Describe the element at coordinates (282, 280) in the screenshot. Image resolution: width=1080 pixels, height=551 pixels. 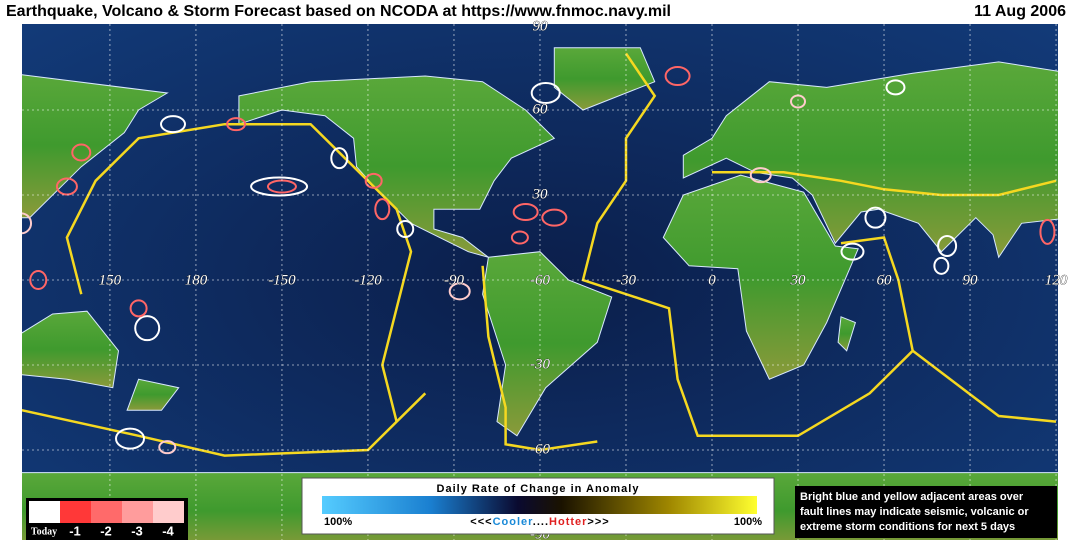
I see `lon-label: -150` at that location.